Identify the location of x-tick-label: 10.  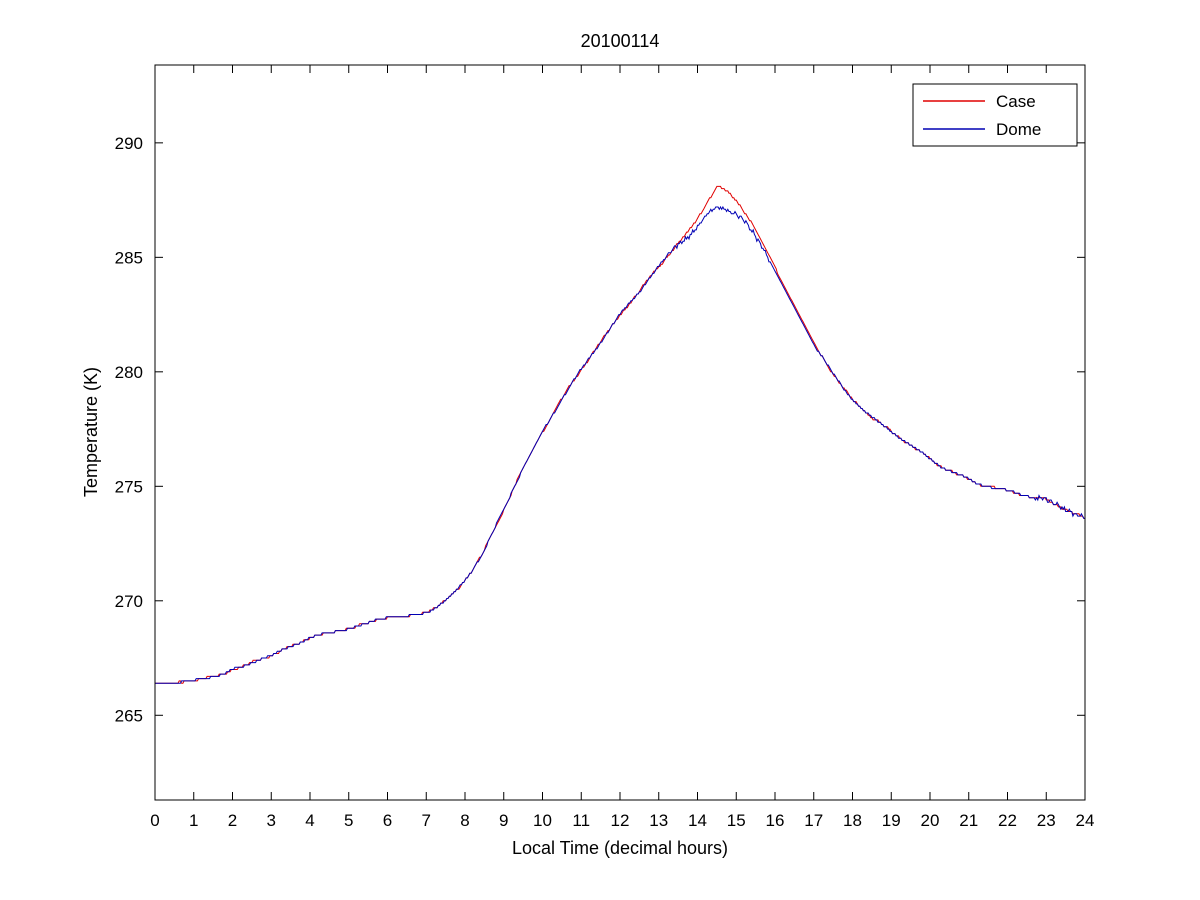
(542, 820).